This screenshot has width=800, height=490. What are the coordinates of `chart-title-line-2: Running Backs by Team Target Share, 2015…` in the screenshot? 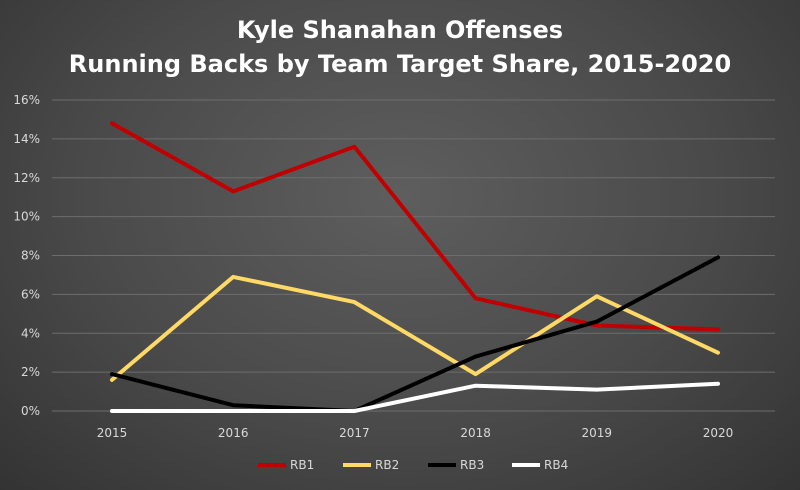 It's located at (400, 64).